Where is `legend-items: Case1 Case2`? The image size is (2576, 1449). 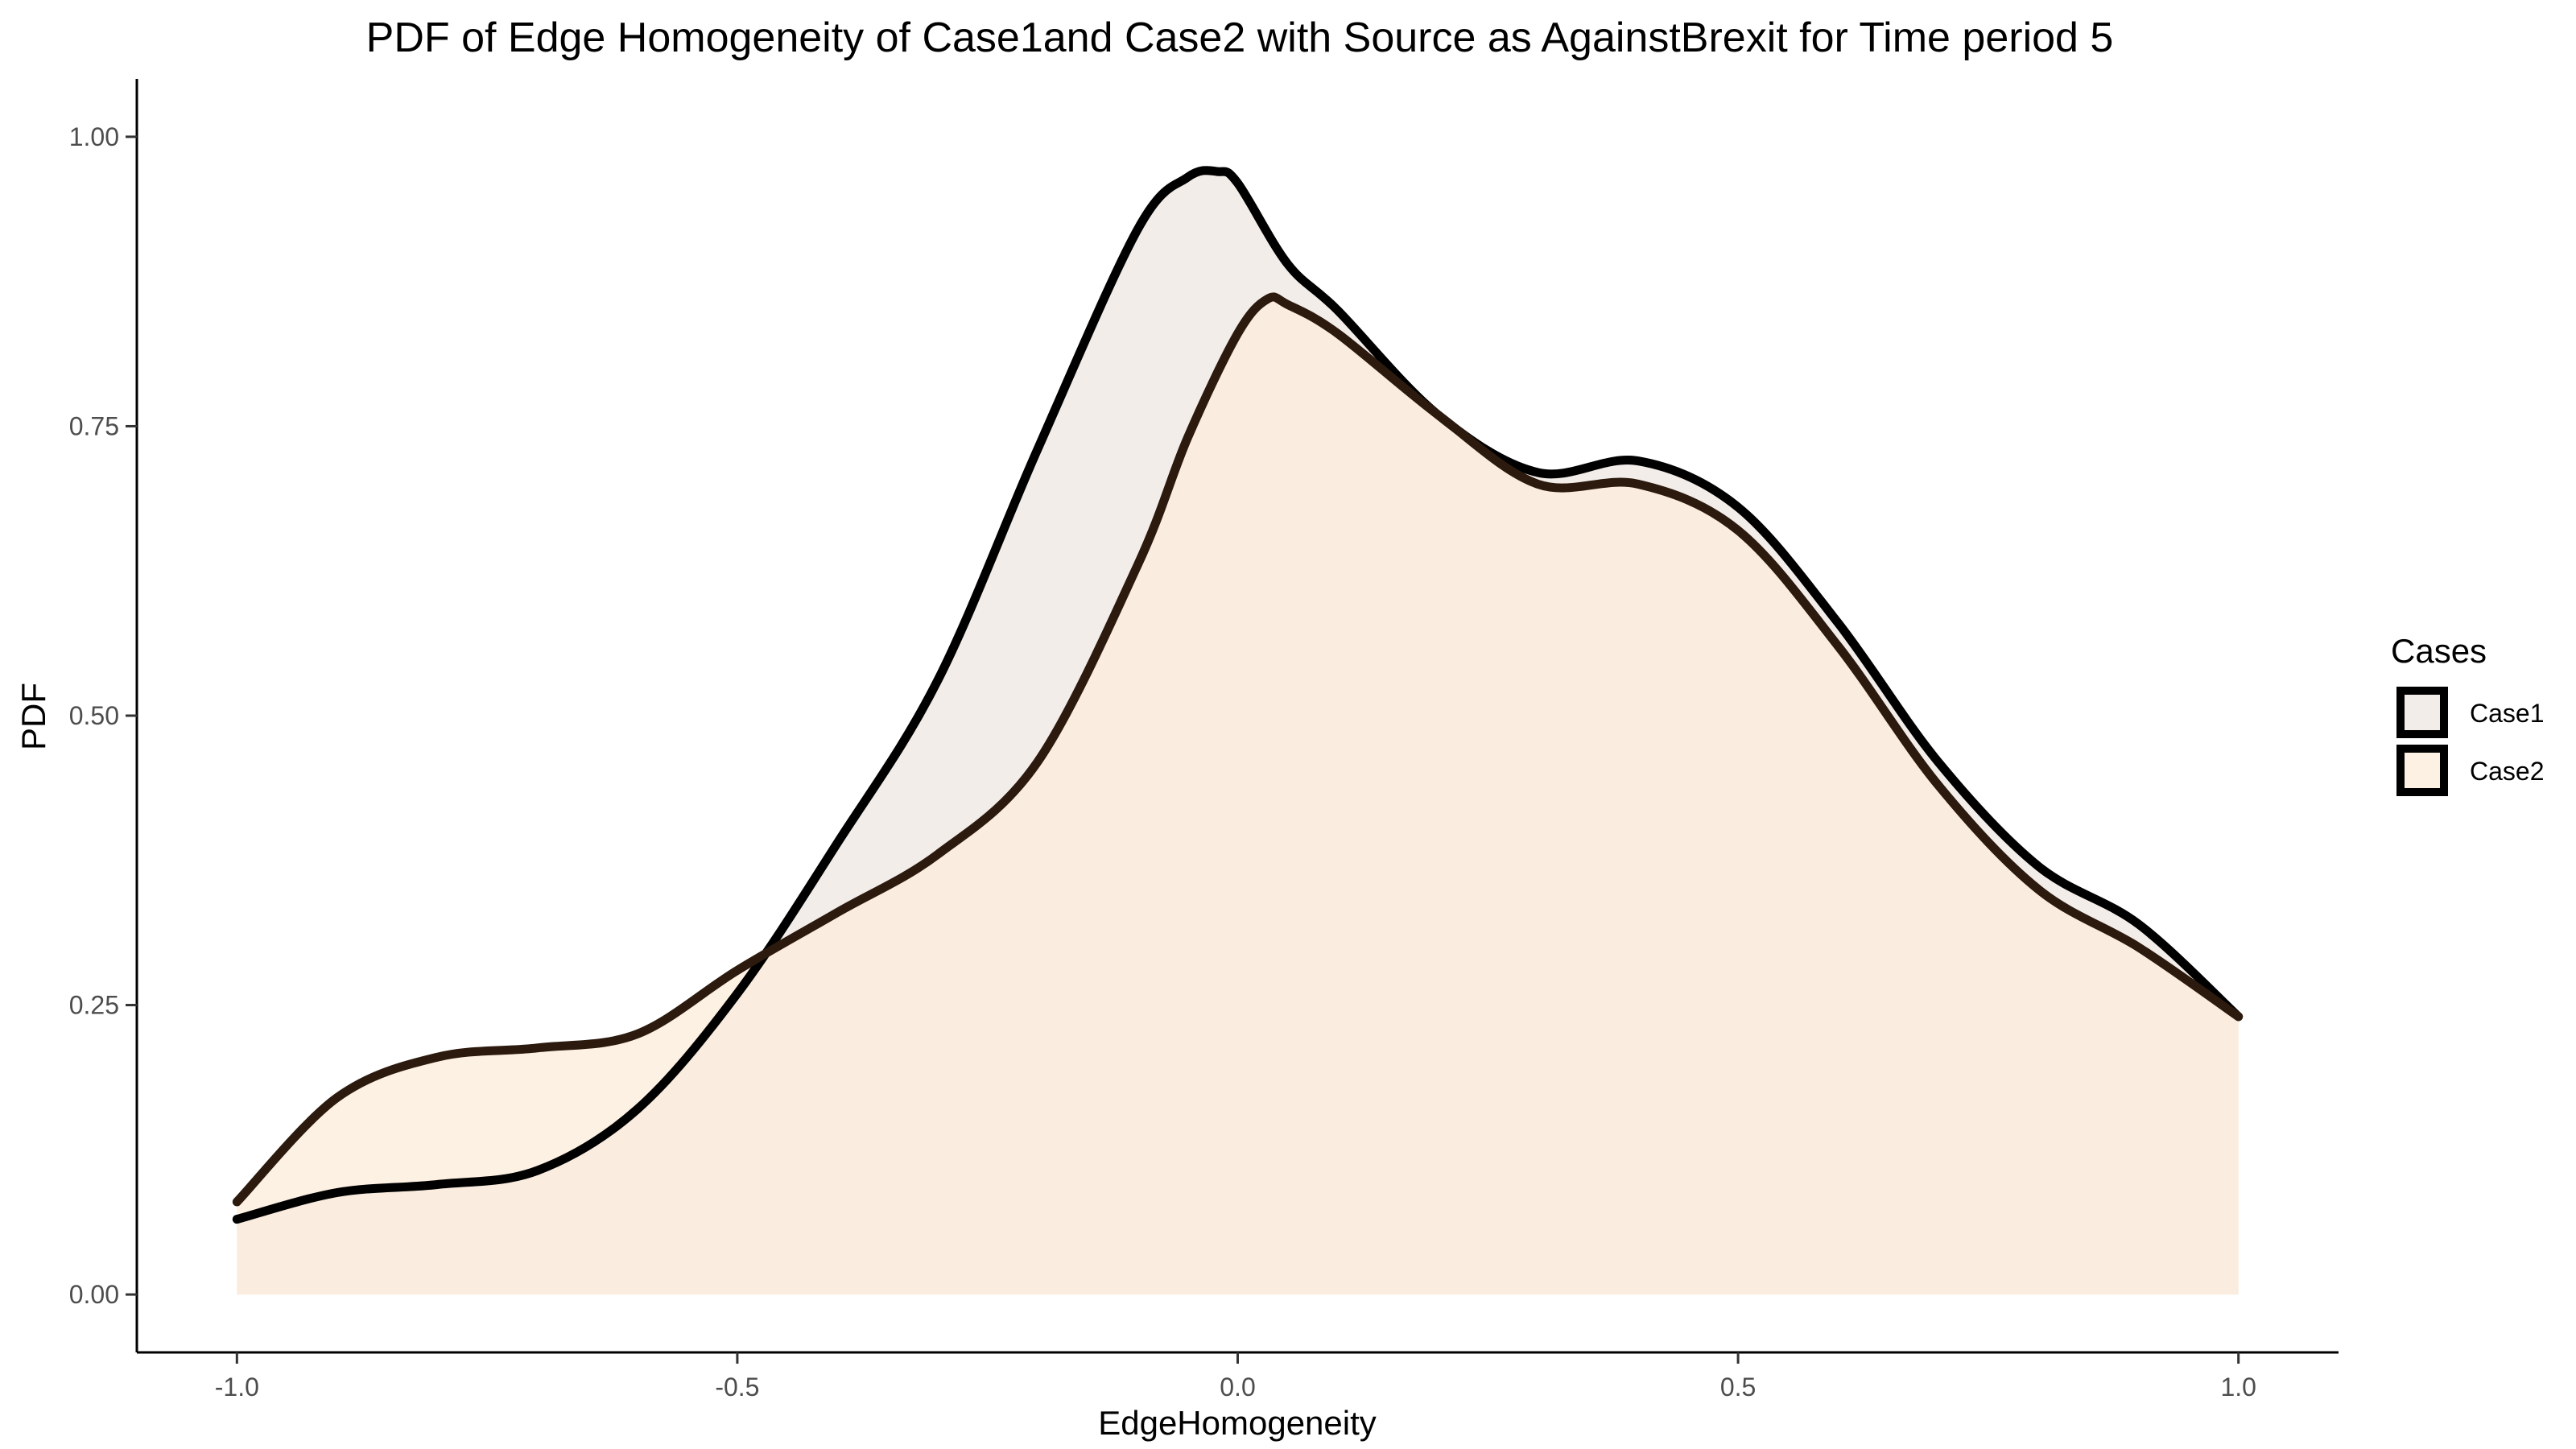 legend-items: Case1 Case2 is located at coordinates (2470, 741).